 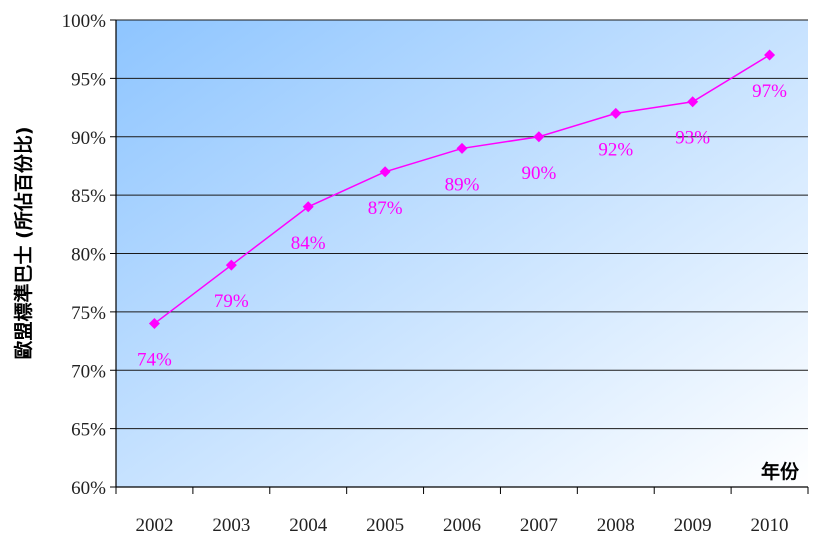 What do you see at coordinates (231, 524) in the screenshot?
I see `x-tick-label: 2003` at bounding box center [231, 524].